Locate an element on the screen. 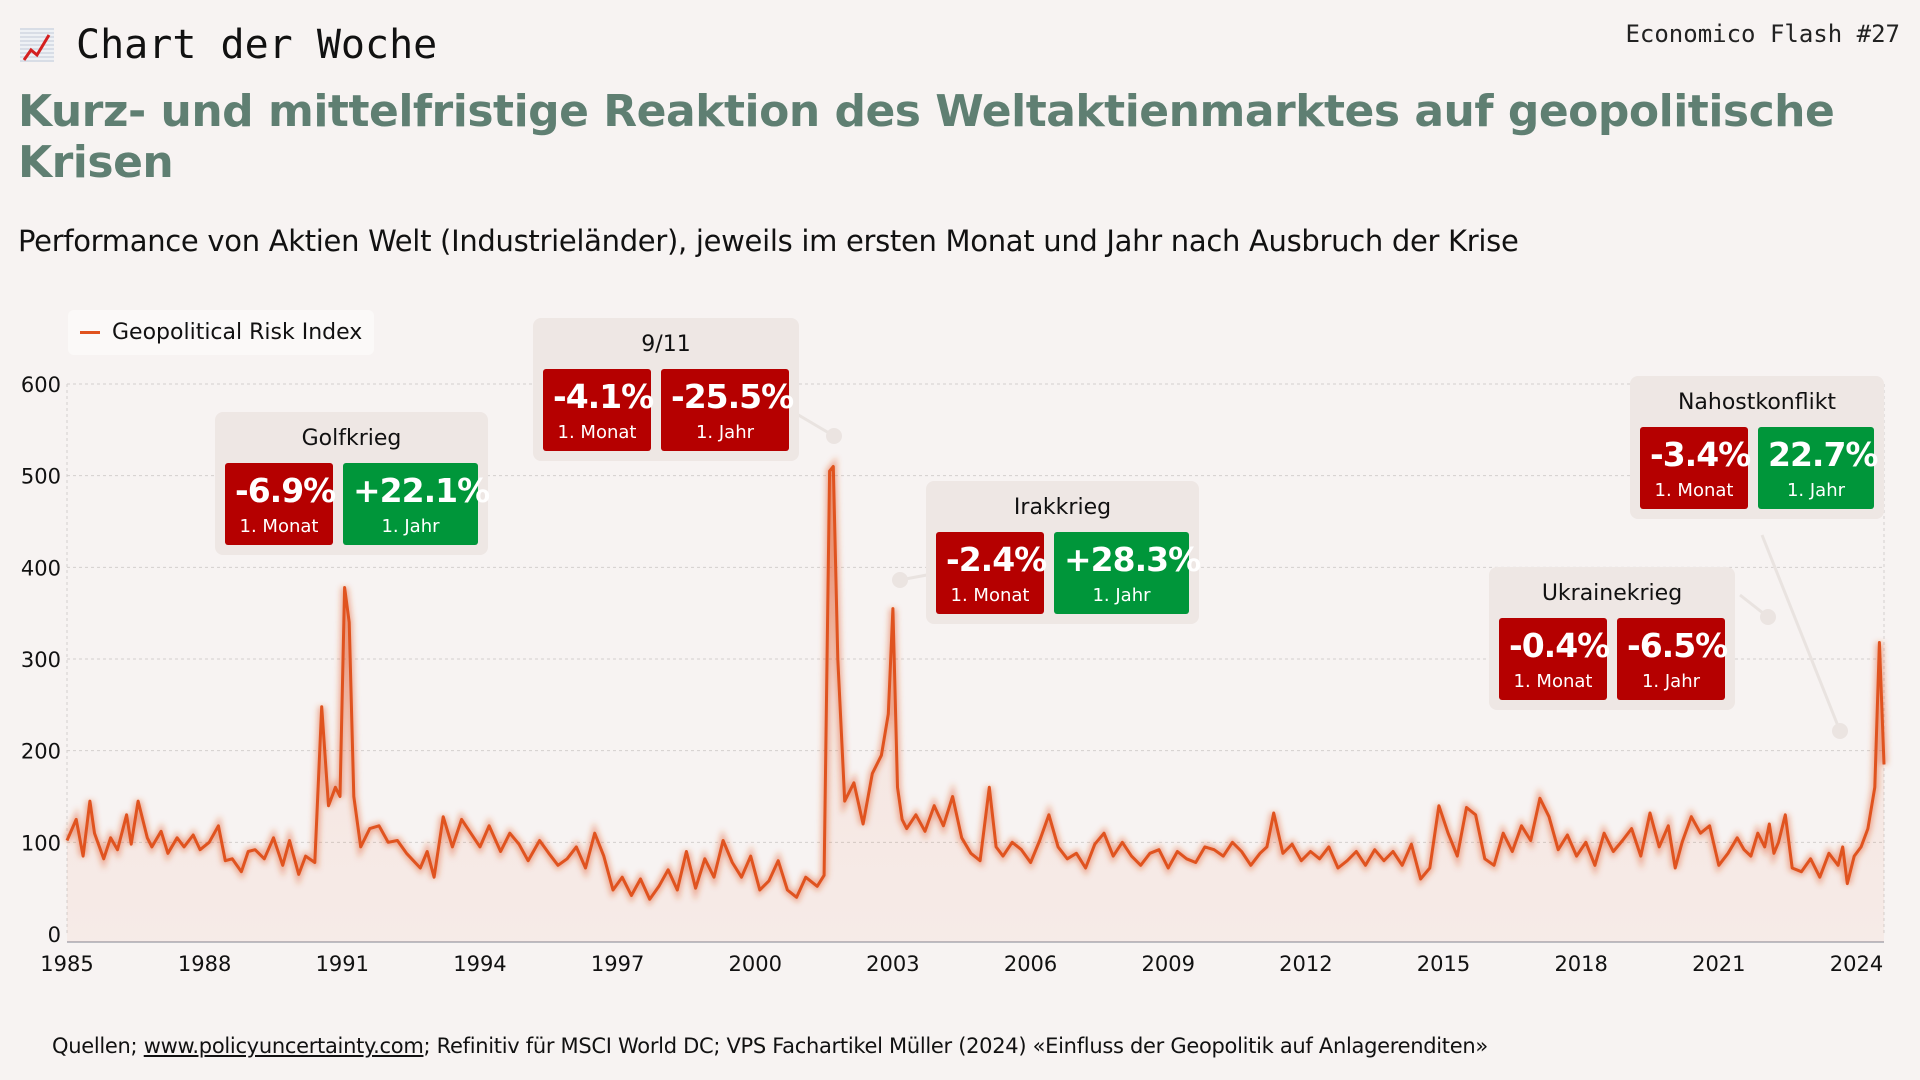 The image size is (1920, 1080). year-tile: 22.7% 1. Jahr is located at coordinates (1818, 468).